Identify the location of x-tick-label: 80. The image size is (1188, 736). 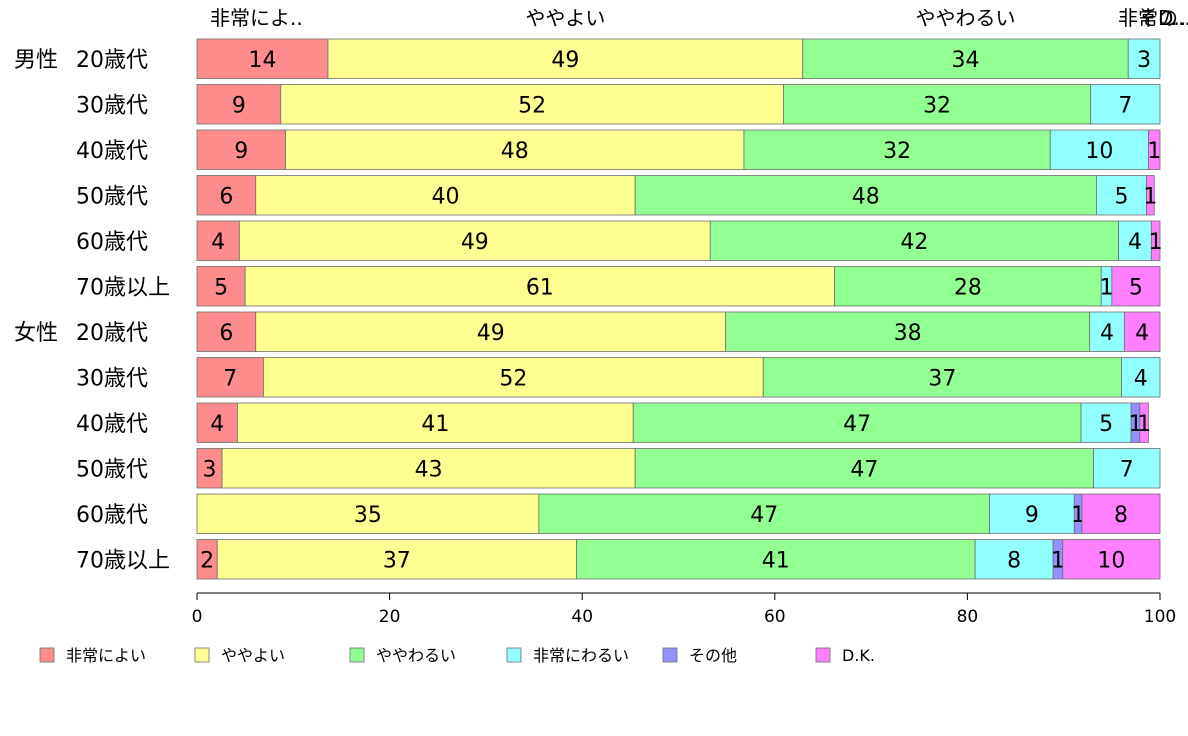
(968, 617).